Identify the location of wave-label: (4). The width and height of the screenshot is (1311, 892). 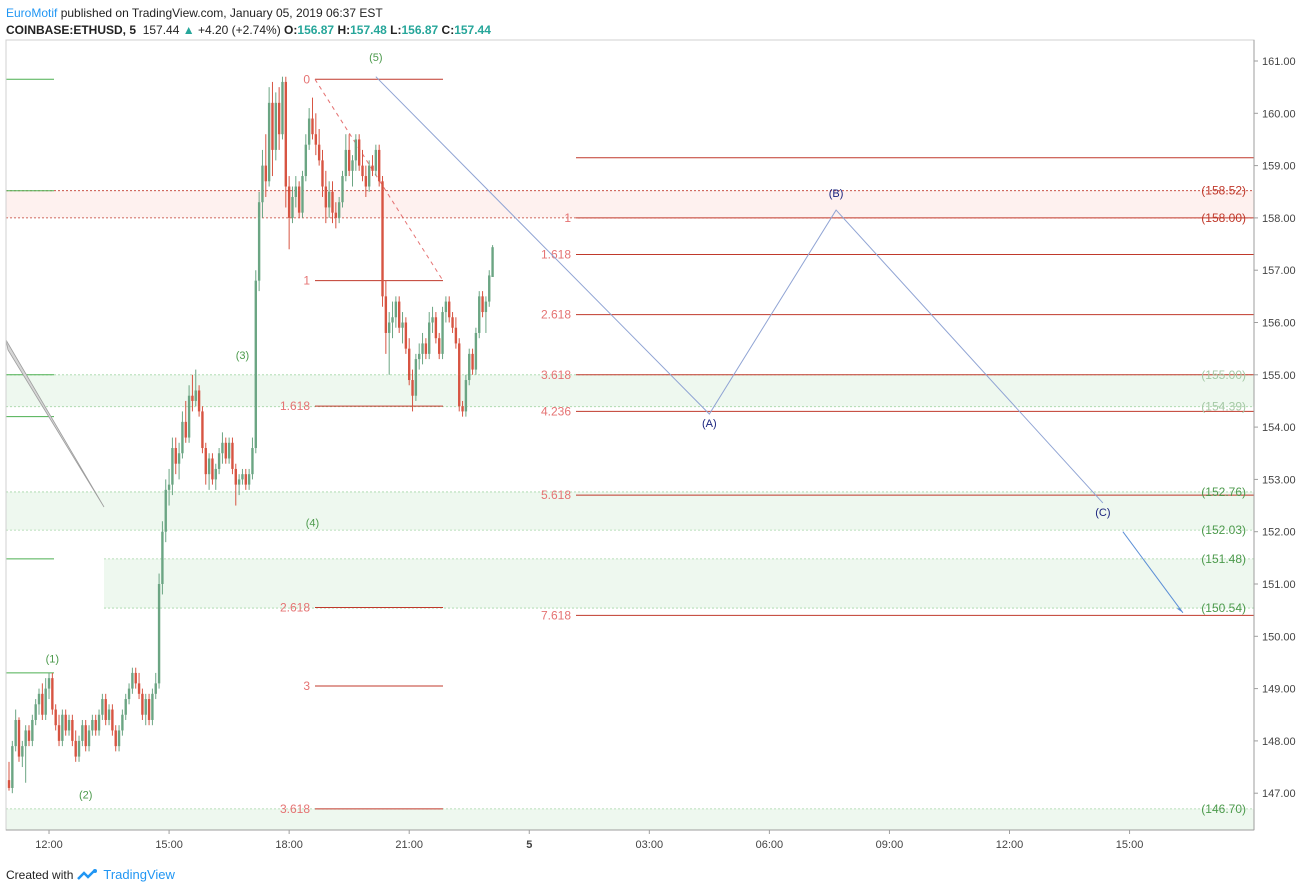
(312, 523).